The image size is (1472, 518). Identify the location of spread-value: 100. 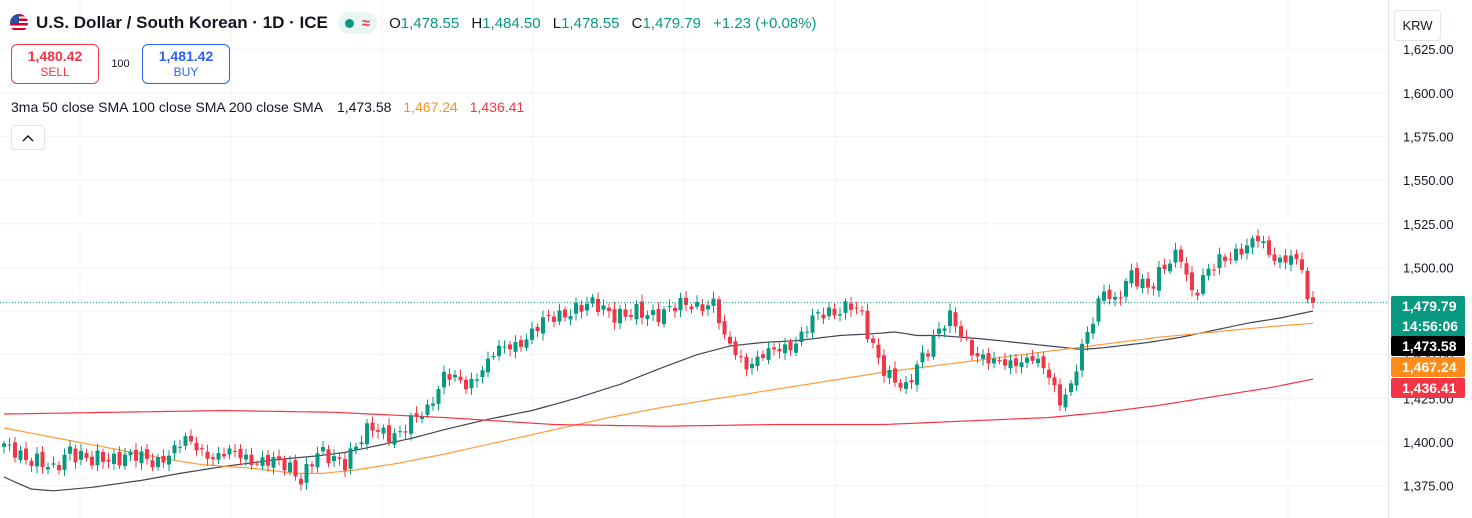
(120, 64).